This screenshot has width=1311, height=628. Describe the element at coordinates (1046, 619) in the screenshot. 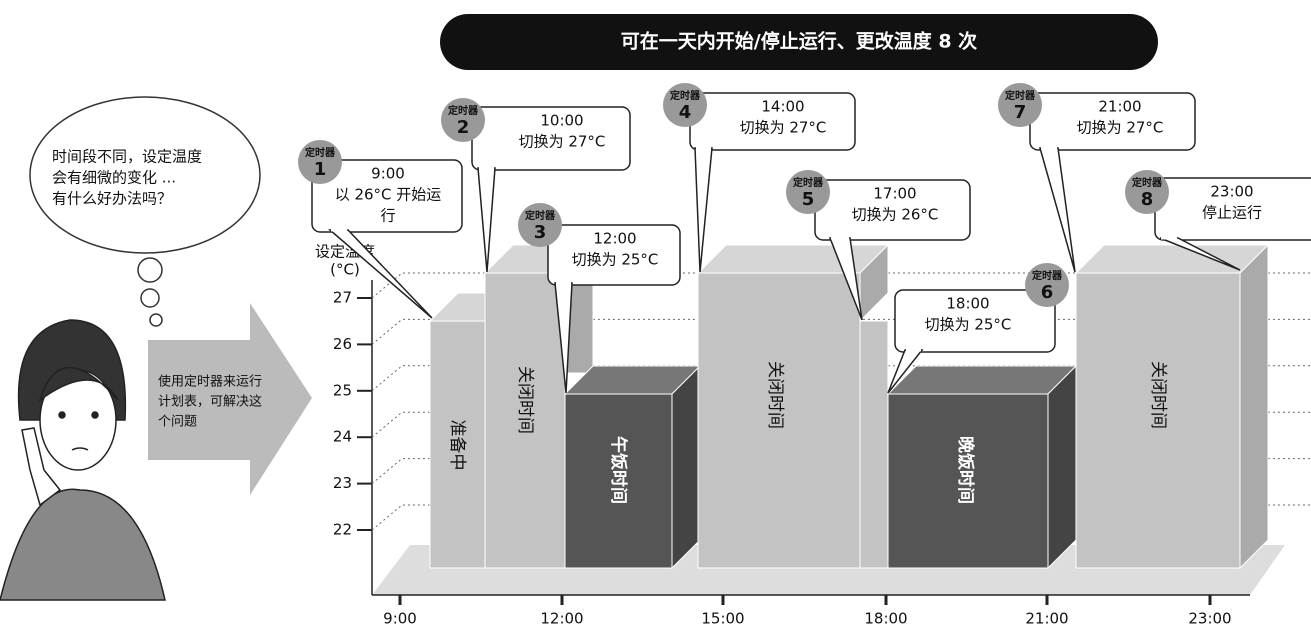

I see `x-tick-label: 21:00` at that location.